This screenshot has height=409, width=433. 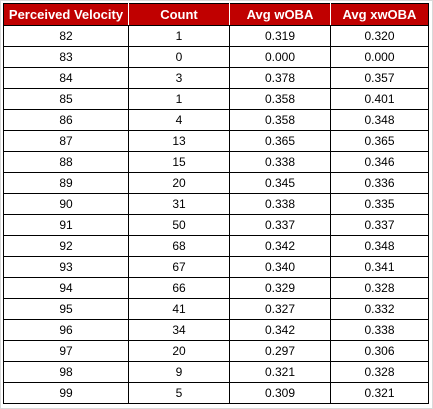 I want to click on cell-avg-xwoba: 0.000, so click(x=379, y=57).